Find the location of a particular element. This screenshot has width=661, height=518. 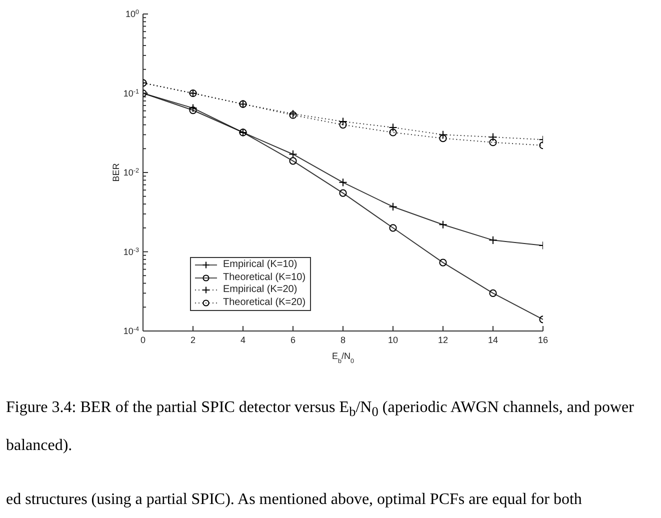

x-tick-label: 4 is located at coordinates (243, 340).